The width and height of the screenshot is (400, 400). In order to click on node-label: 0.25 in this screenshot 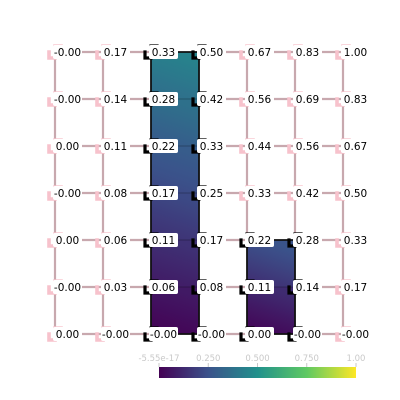, I will do `click(211, 193)`.